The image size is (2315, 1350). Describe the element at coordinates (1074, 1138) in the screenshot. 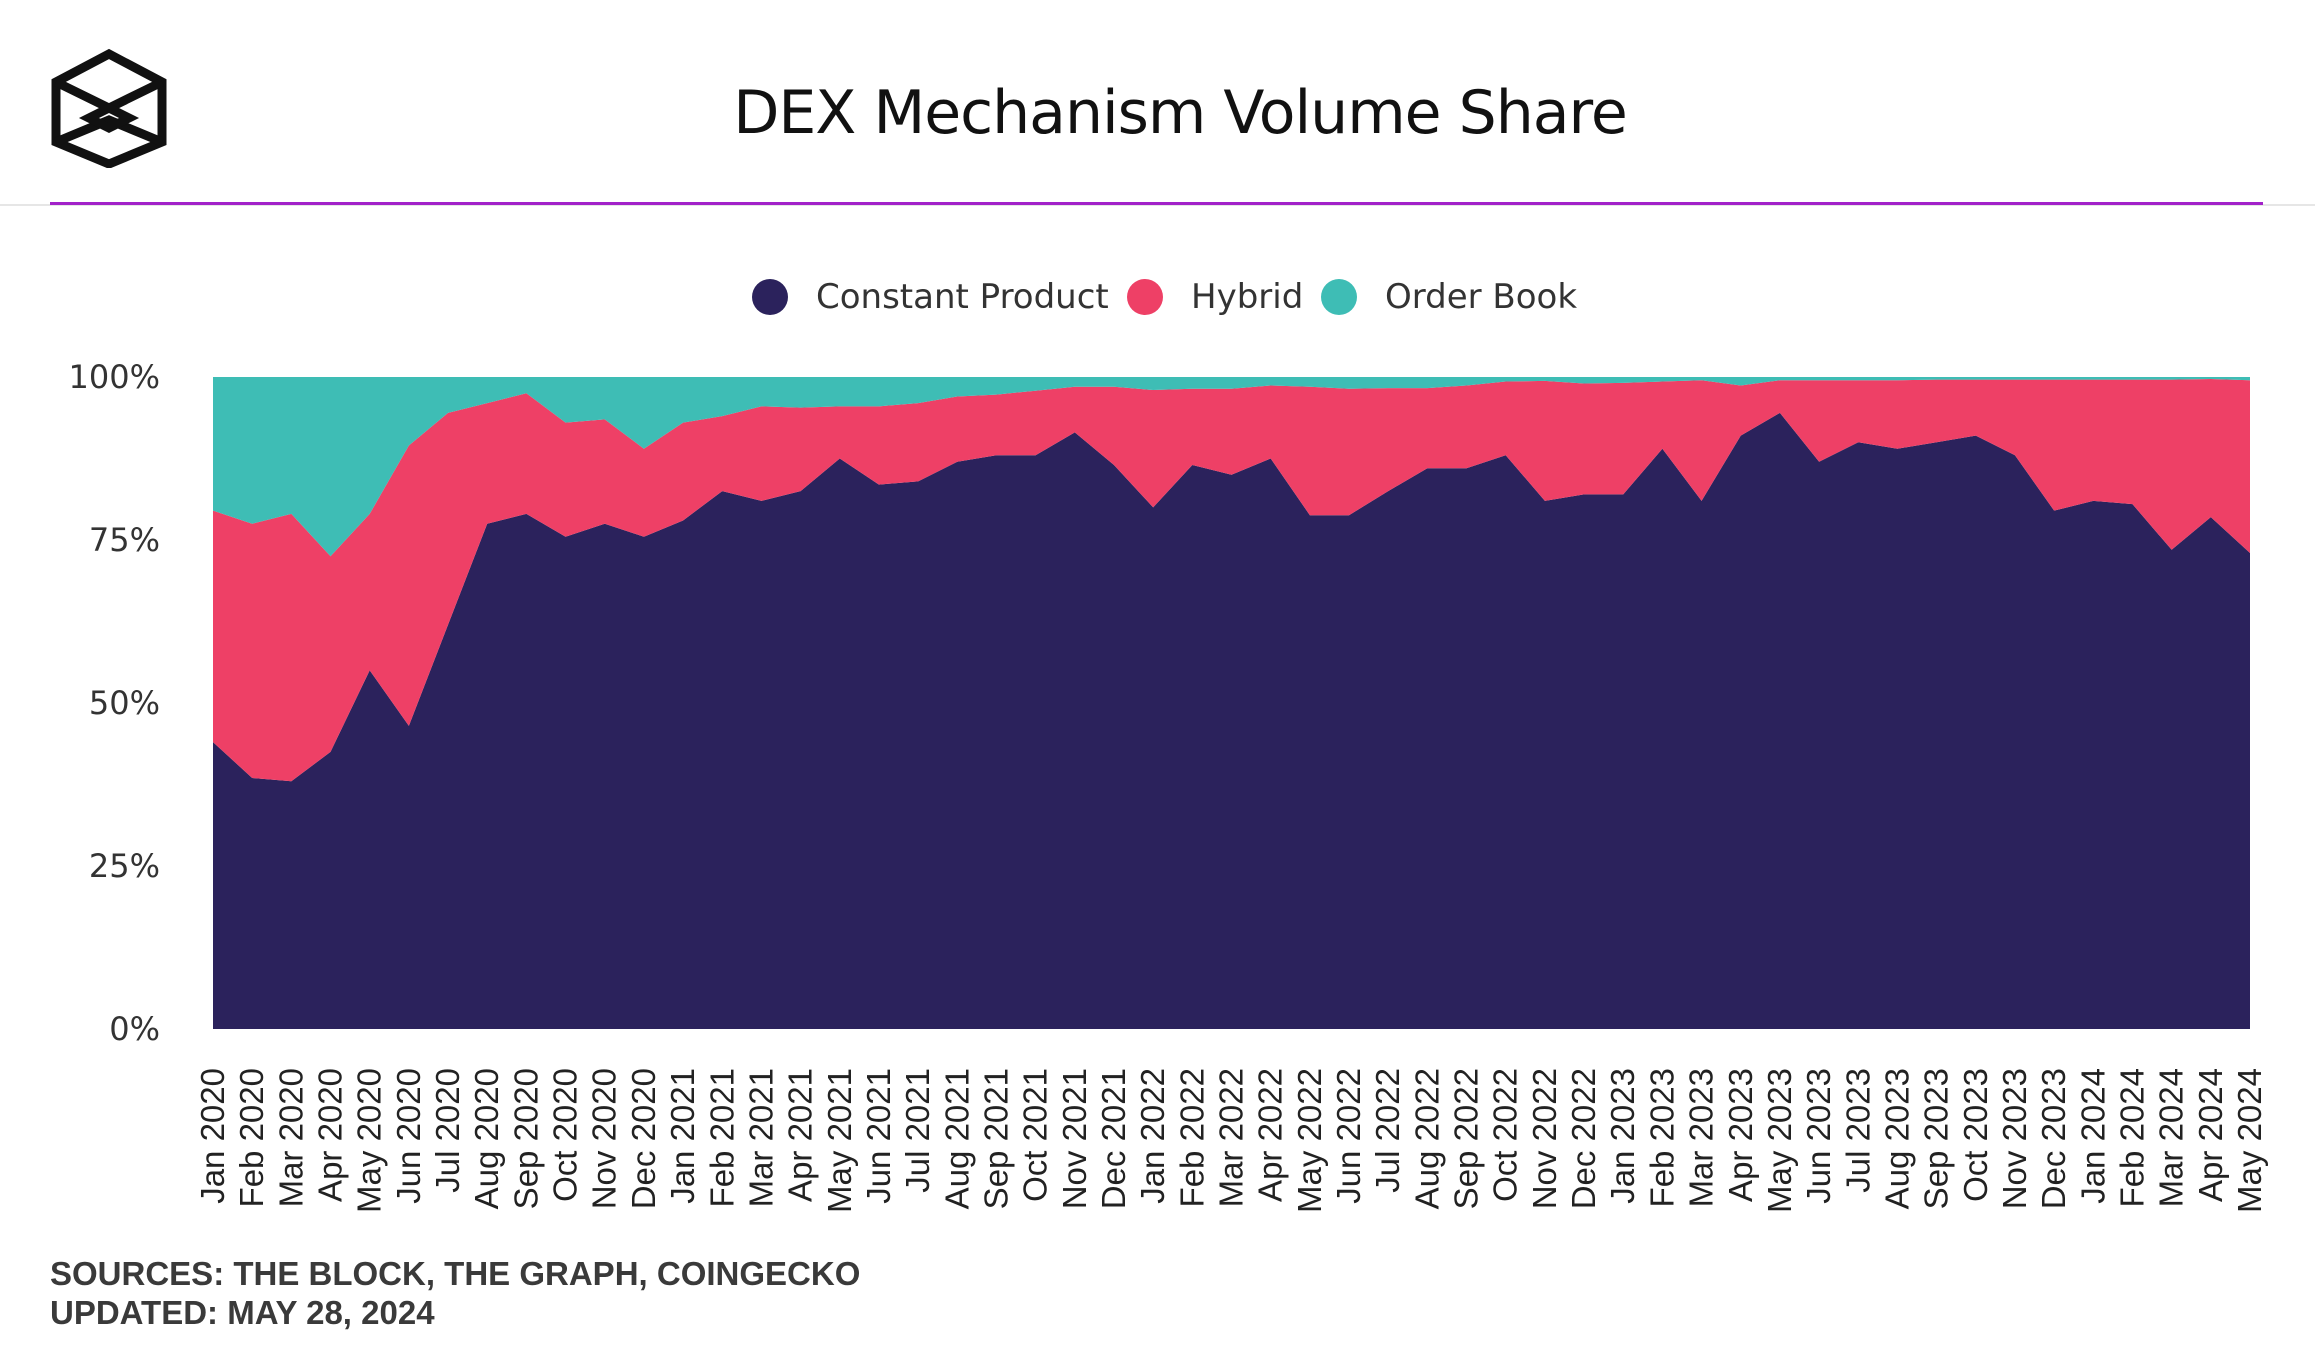

I see `x-tick-label: Nov 2021` at that location.